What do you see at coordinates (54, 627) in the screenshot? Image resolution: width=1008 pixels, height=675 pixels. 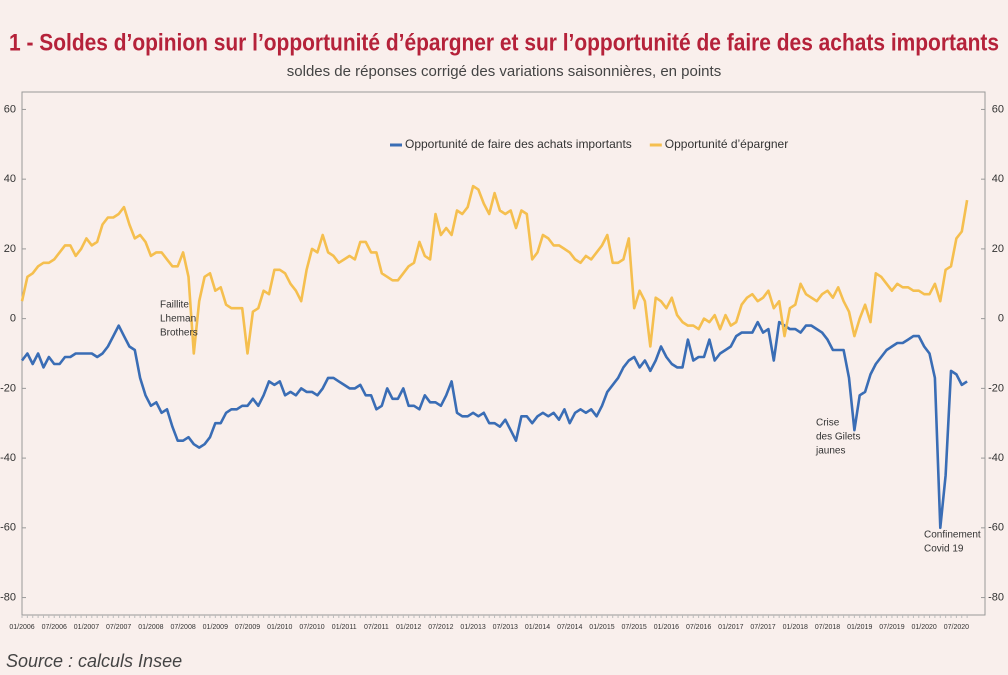 I see `x-tick-label: 07/2006` at bounding box center [54, 627].